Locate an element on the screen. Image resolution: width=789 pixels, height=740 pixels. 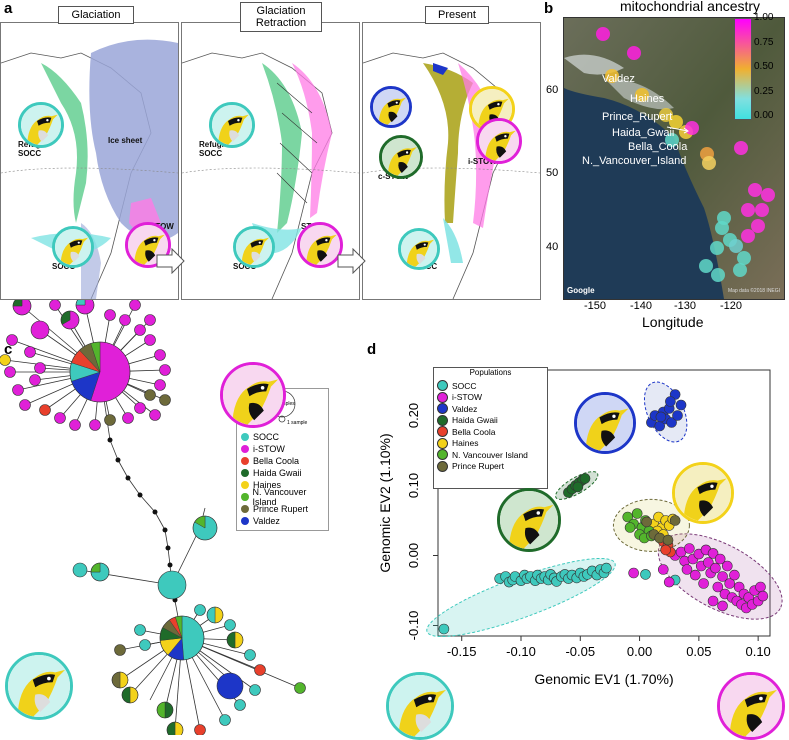
network-legend-item: Prince Rupert is located at coordinates (282, 509).